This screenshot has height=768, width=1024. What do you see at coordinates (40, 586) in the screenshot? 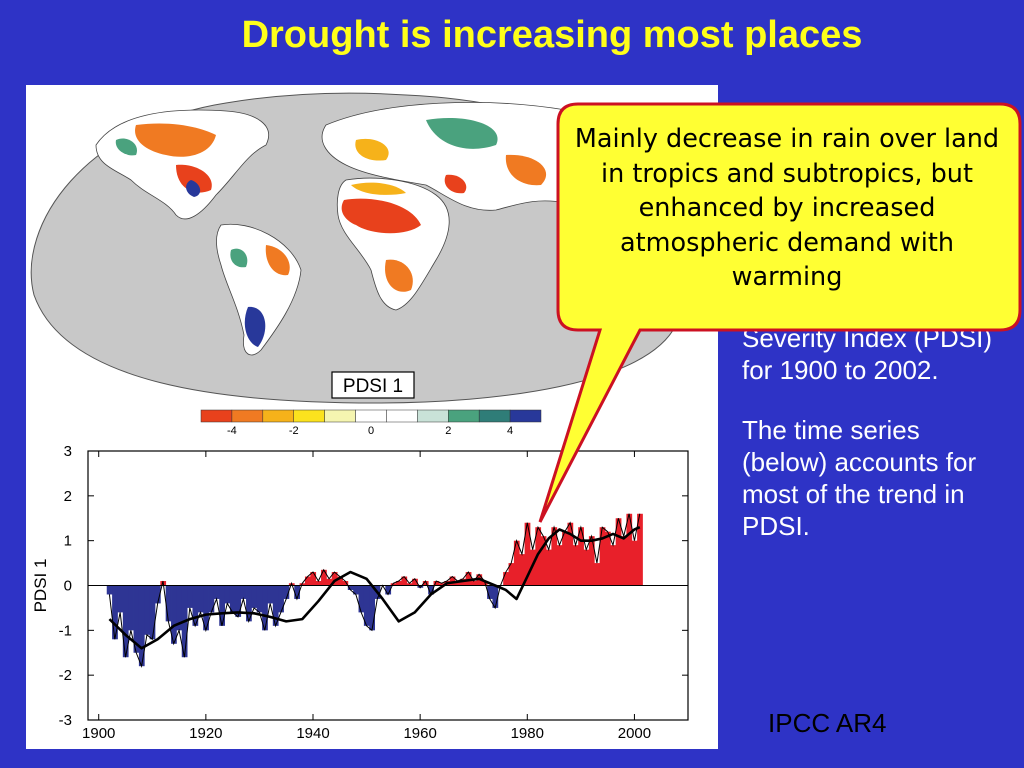
I see `y-axis-label: PDSI 1` at bounding box center [40, 586].